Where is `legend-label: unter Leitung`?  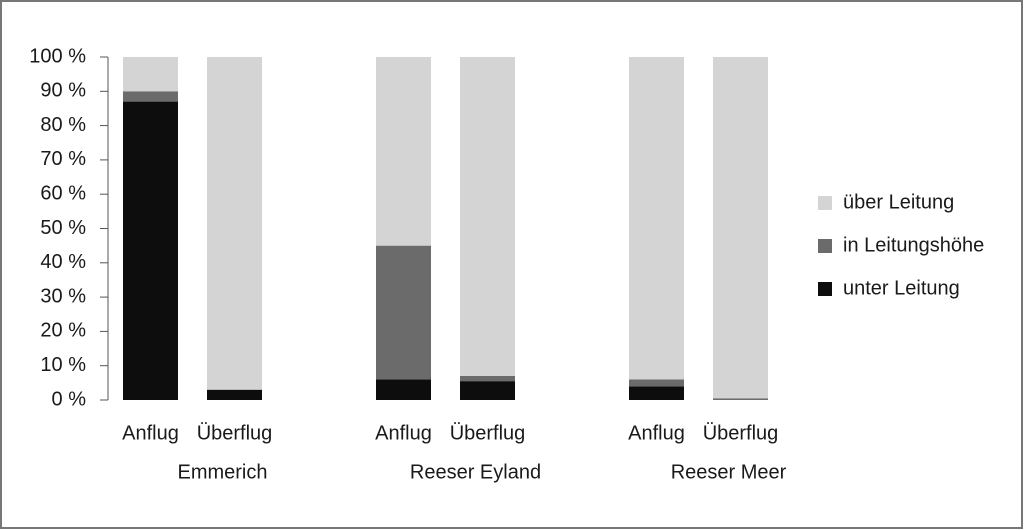 legend-label: unter Leitung is located at coordinates (901, 288).